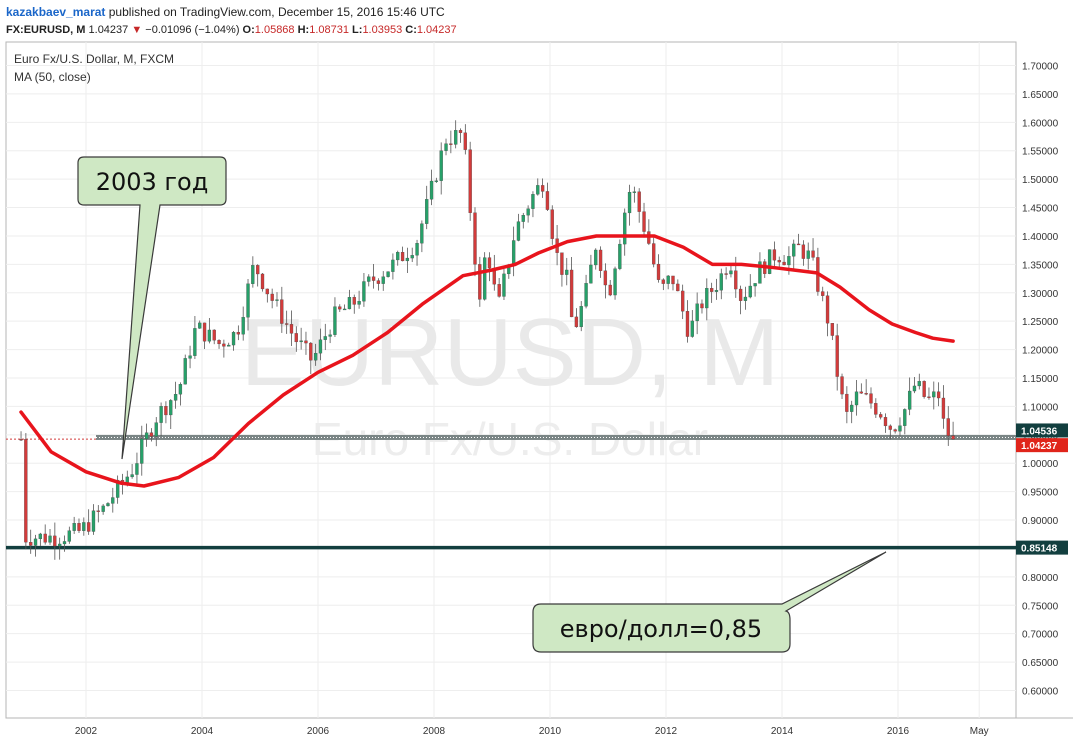  I want to click on change-value: −0.01096 (−1.04%), so click(192, 30).